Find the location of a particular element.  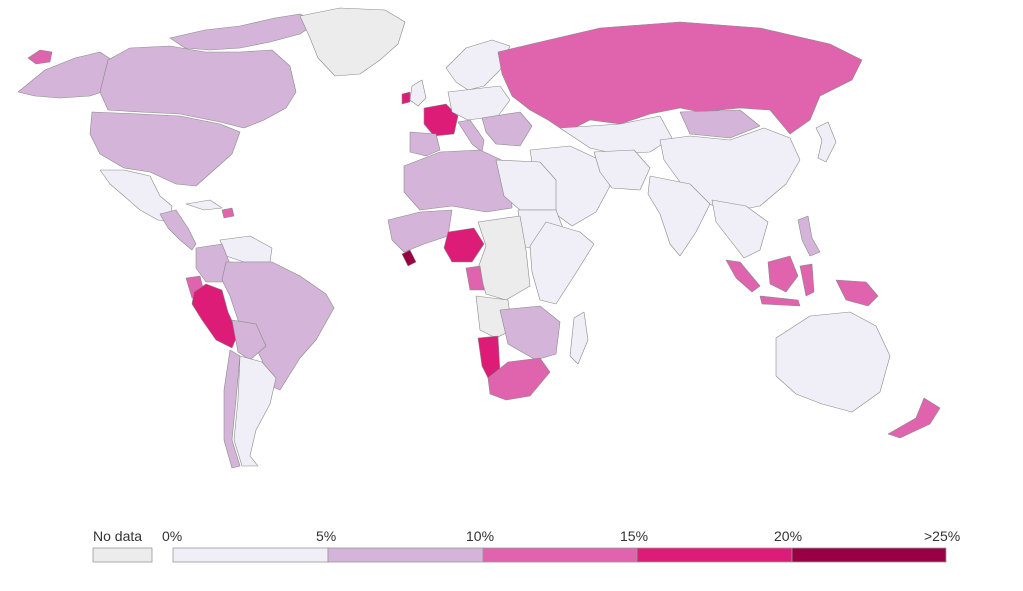

region-cuba is located at coordinates (204, 205).